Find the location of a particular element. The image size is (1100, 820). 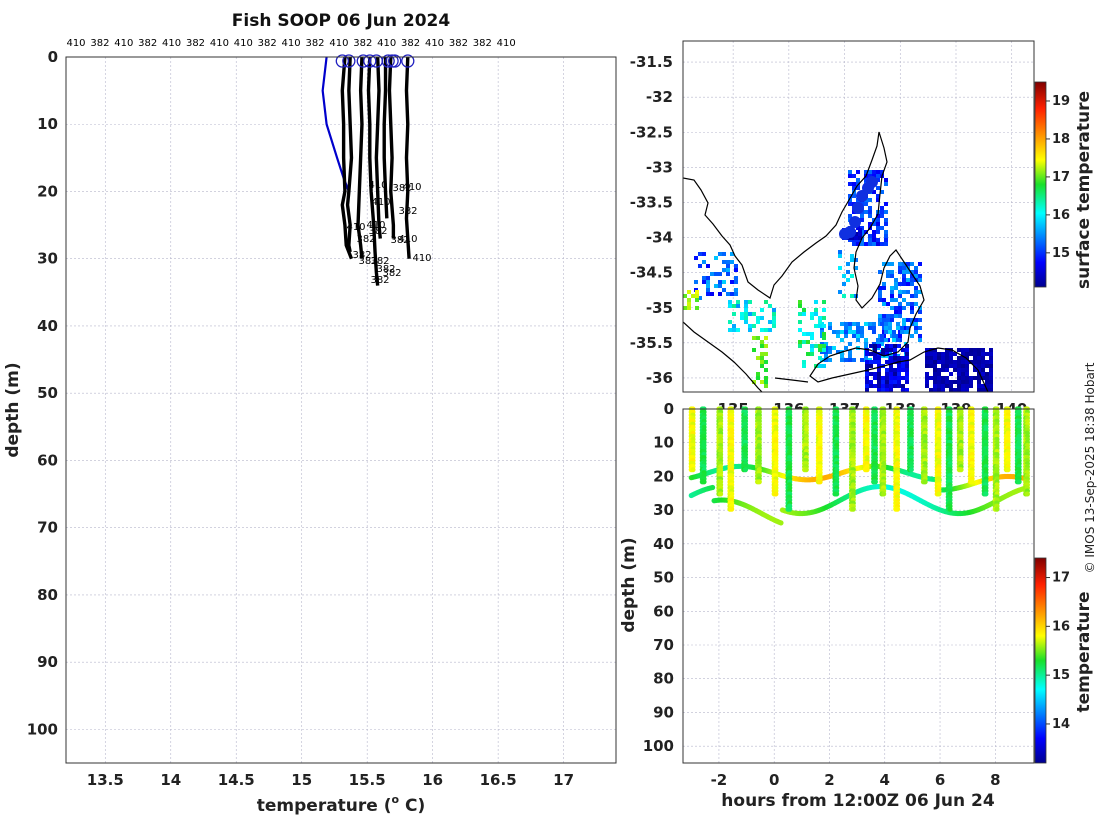

dt-x-tick-label: -2 is located at coordinates (719, 780).